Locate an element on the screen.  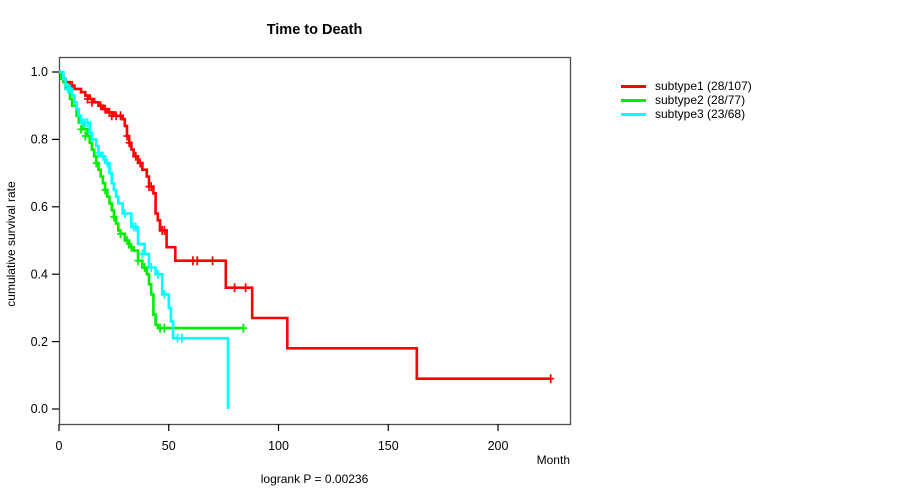
x-tick-label: 100 is located at coordinates (278, 446).